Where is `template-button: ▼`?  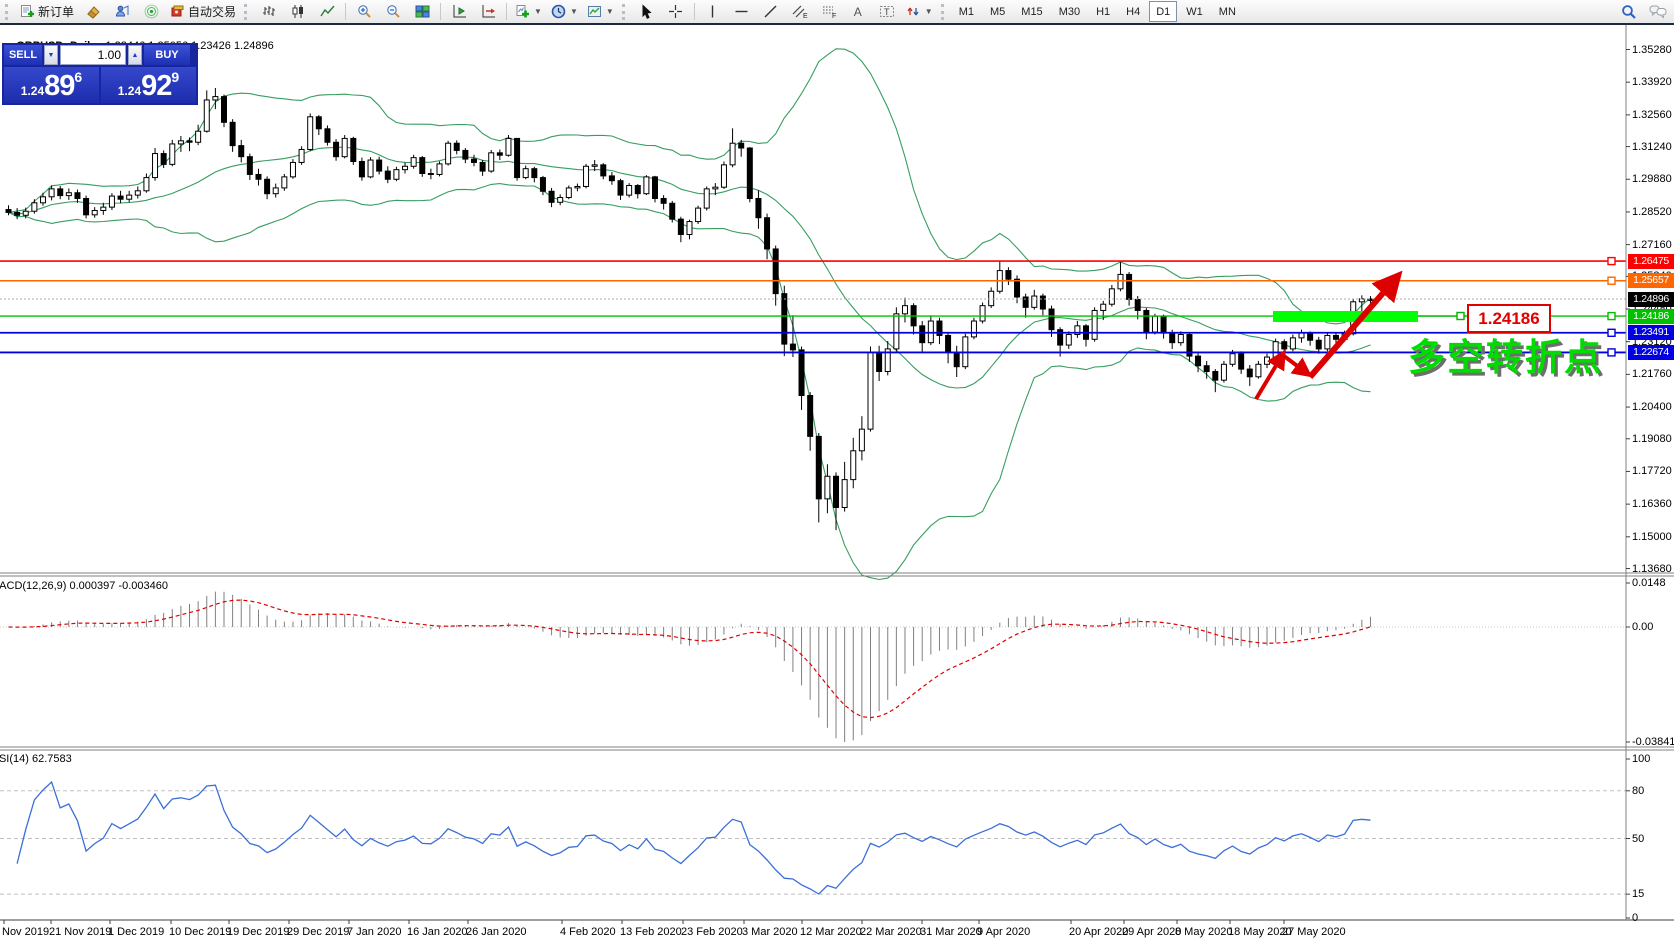
template-button: ▼ is located at coordinates (600, 12).